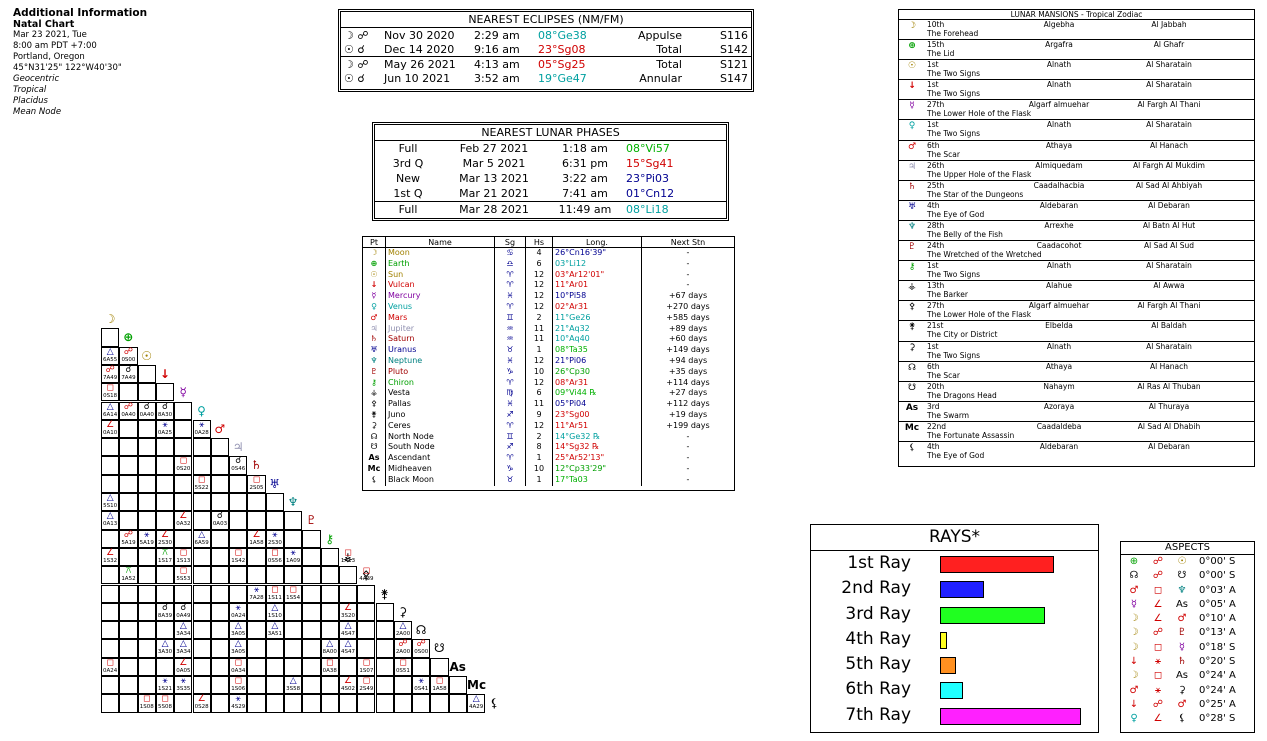 The image size is (1267, 741). I want to click on mansion-arabic-name: Al Sharatain, so click(1169, 125).